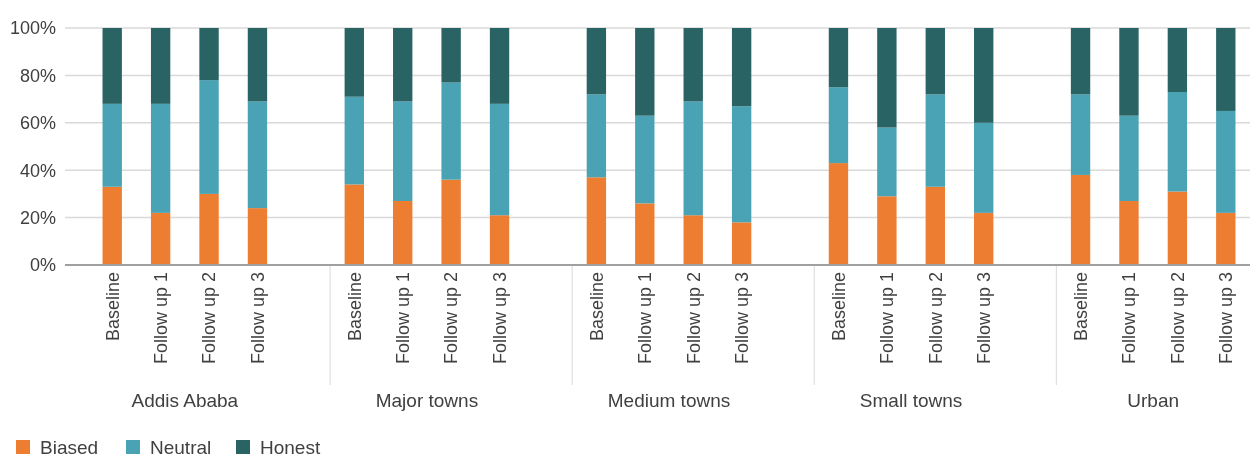 This screenshot has height=457, width=1254. Describe the element at coordinates (1153, 400) in the screenshot. I see `text: Urban` at that location.